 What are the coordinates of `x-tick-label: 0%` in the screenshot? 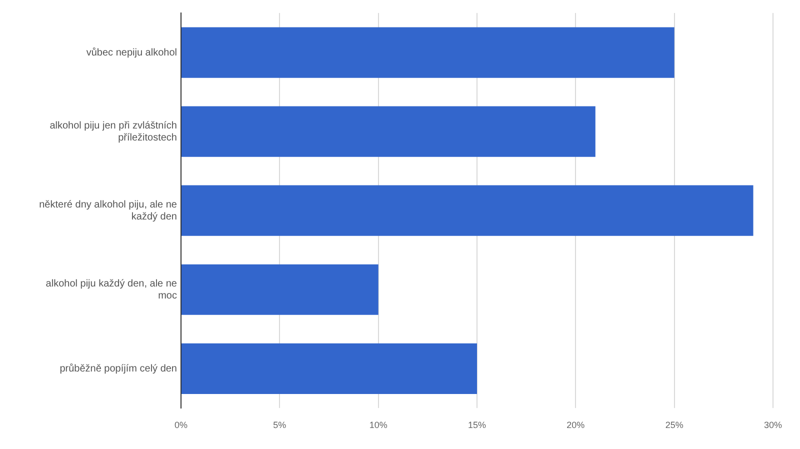 It's located at (181, 425).